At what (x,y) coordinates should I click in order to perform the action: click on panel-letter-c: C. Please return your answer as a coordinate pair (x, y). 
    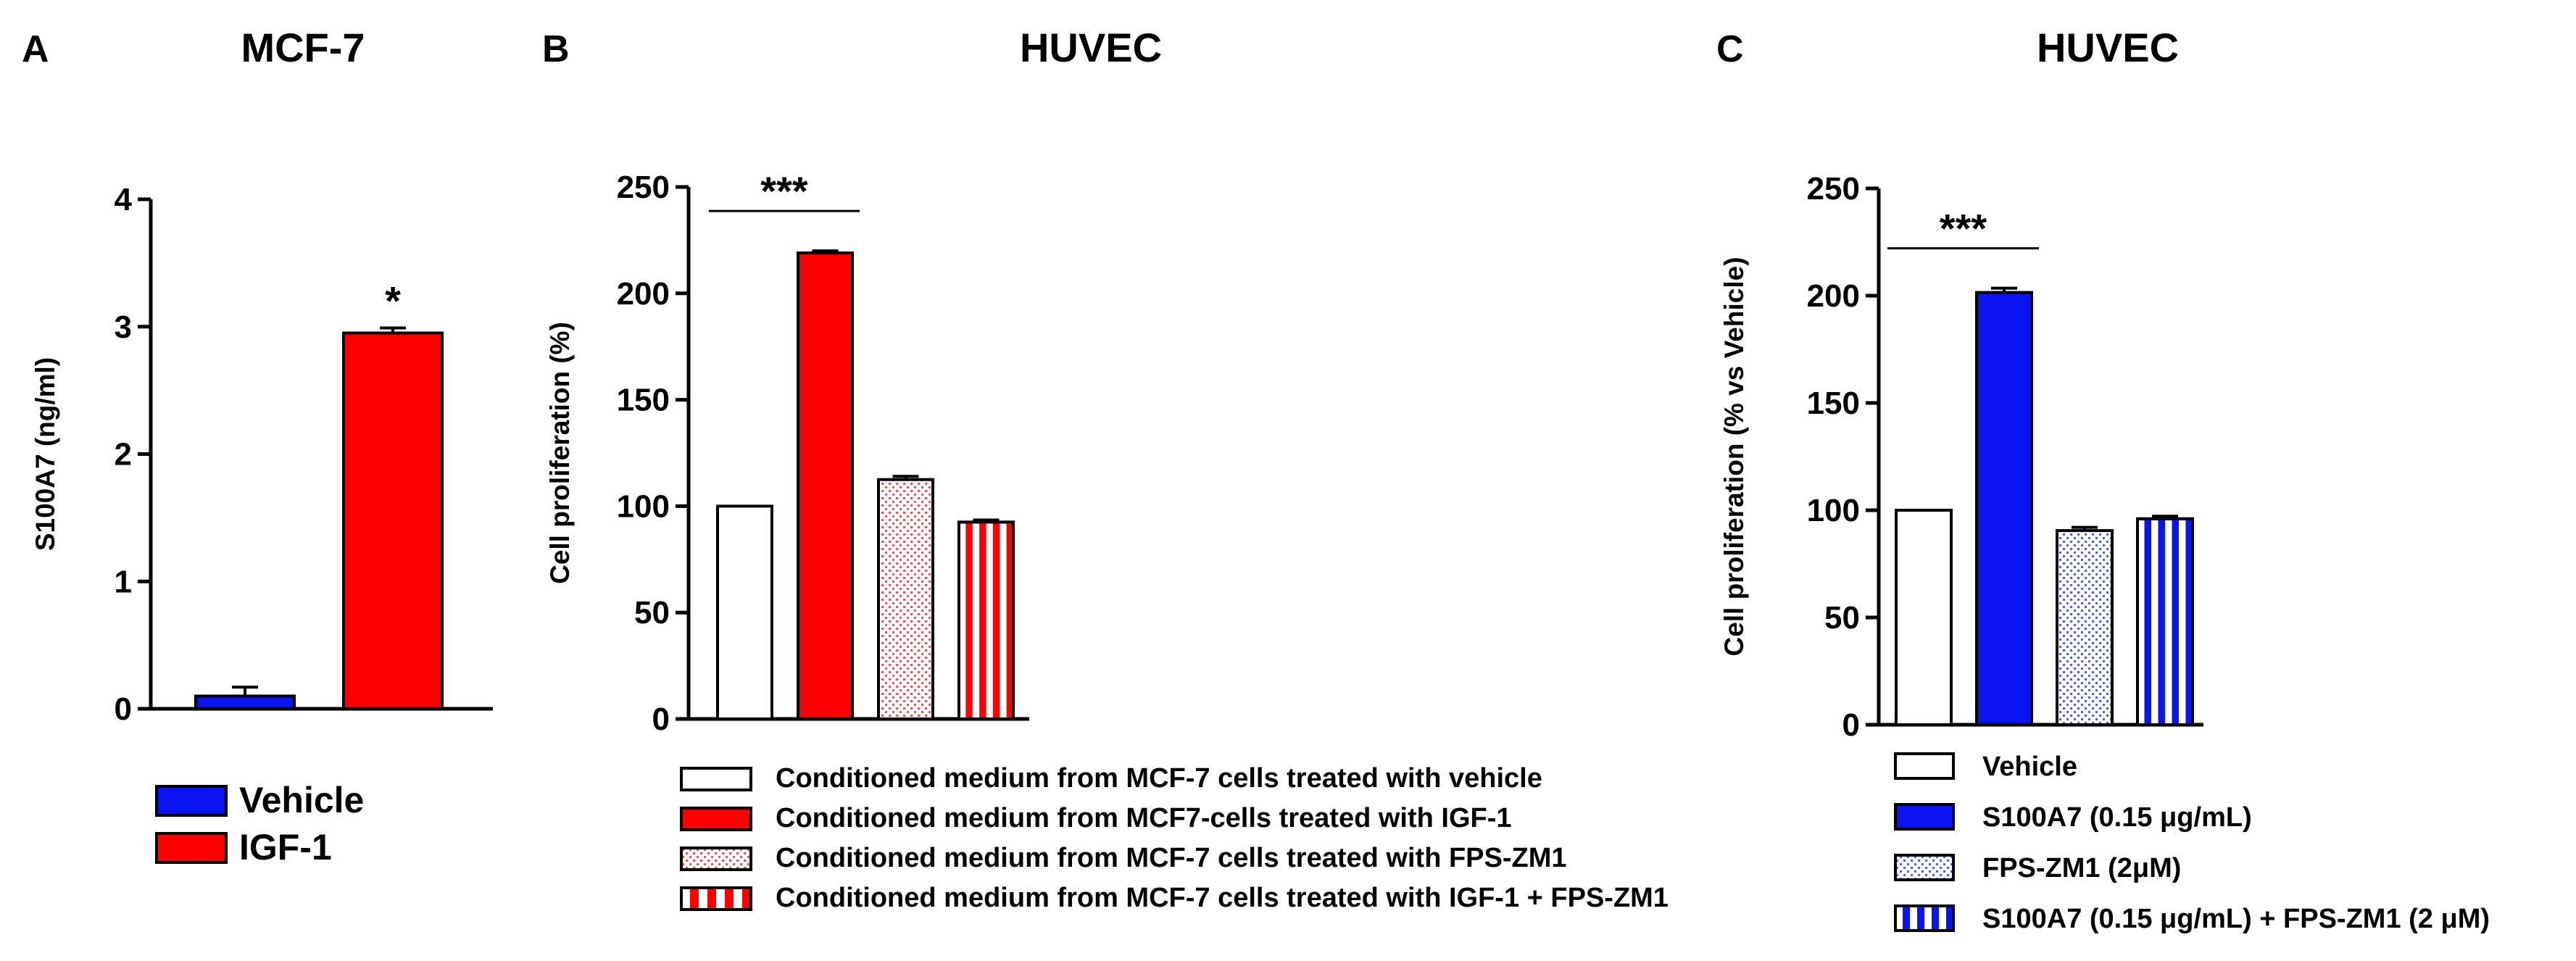
    Looking at the image, I should click on (1730, 49).